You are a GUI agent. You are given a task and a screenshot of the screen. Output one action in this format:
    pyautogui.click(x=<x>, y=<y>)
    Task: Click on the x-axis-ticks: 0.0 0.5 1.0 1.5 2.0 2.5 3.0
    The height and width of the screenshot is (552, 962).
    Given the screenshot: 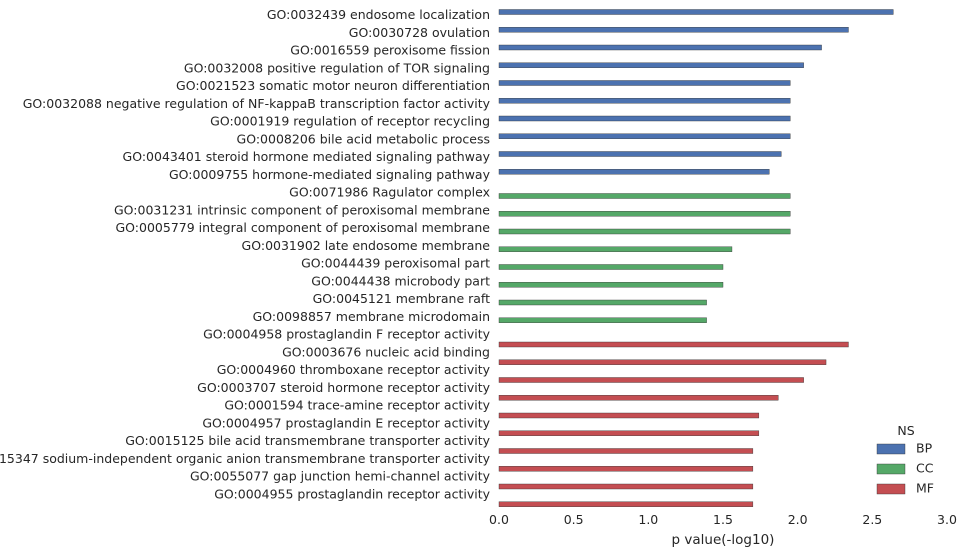 What is the action you would take?
    pyautogui.click(x=723, y=519)
    